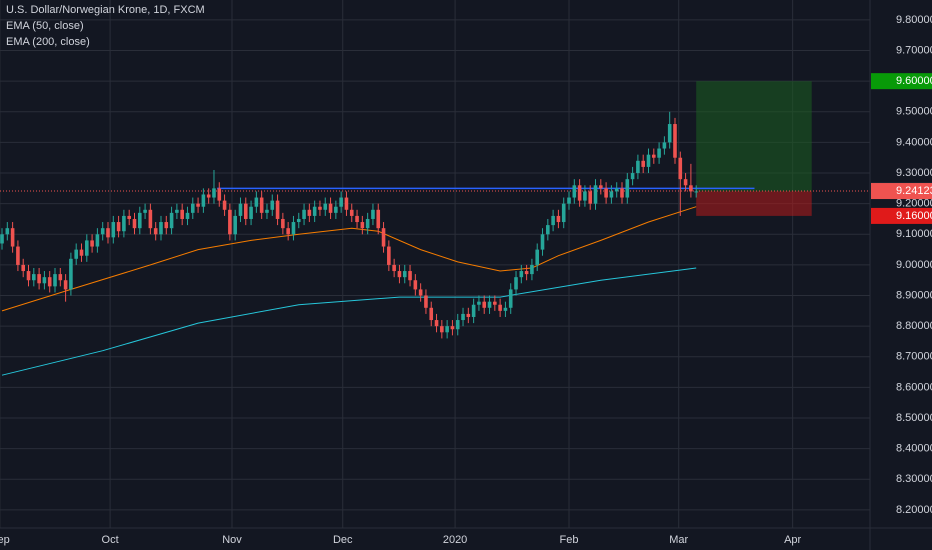 Image resolution: width=932 pixels, height=550 pixels. I want to click on y-tick-label: 8.50000, so click(914, 418).